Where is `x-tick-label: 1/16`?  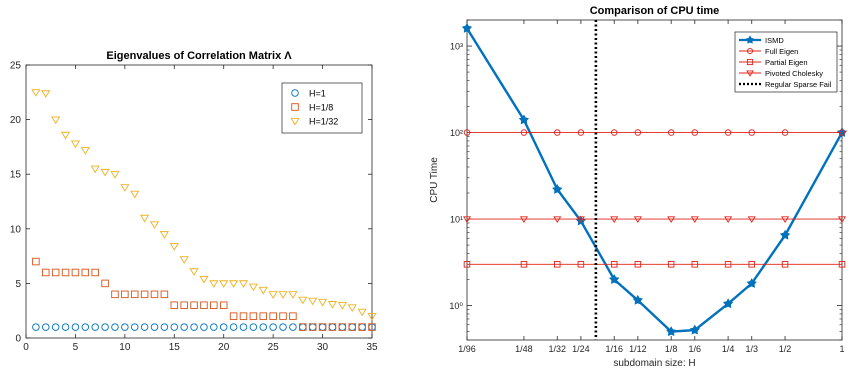 x-tick-label: 1/16 is located at coordinates (614, 349).